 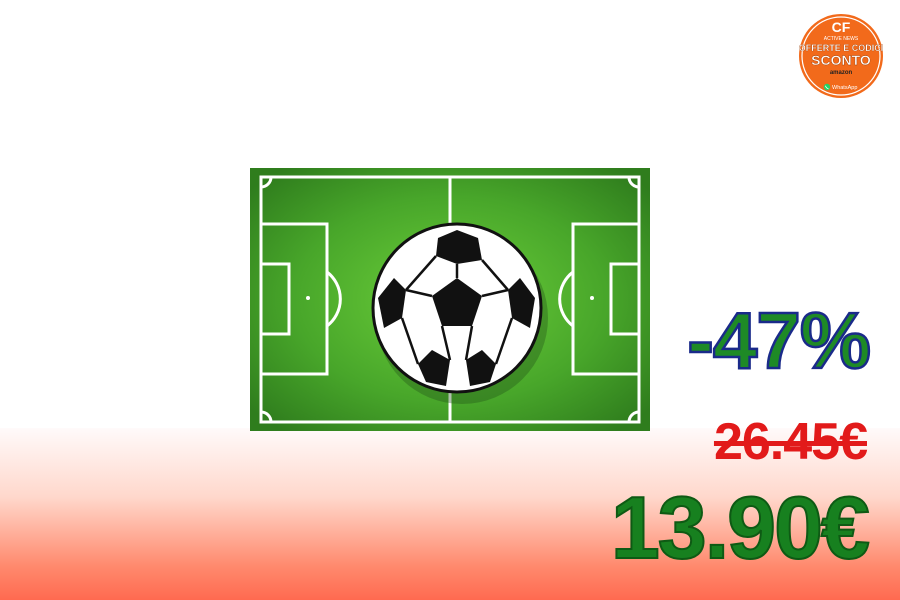 What do you see at coordinates (841, 60) in the screenshot?
I see `logo-line2: SCONTO` at bounding box center [841, 60].